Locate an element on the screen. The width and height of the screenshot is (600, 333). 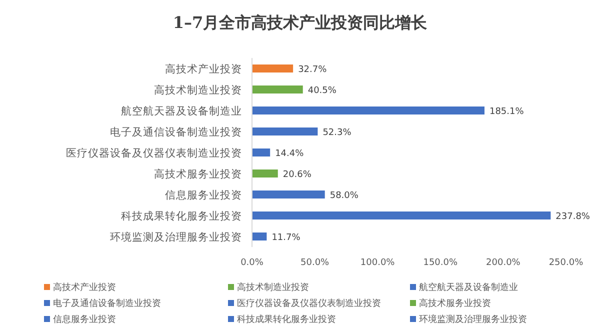
y-tick-label: 电子及通信设备制造业投资 is located at coordinates (176, 132).